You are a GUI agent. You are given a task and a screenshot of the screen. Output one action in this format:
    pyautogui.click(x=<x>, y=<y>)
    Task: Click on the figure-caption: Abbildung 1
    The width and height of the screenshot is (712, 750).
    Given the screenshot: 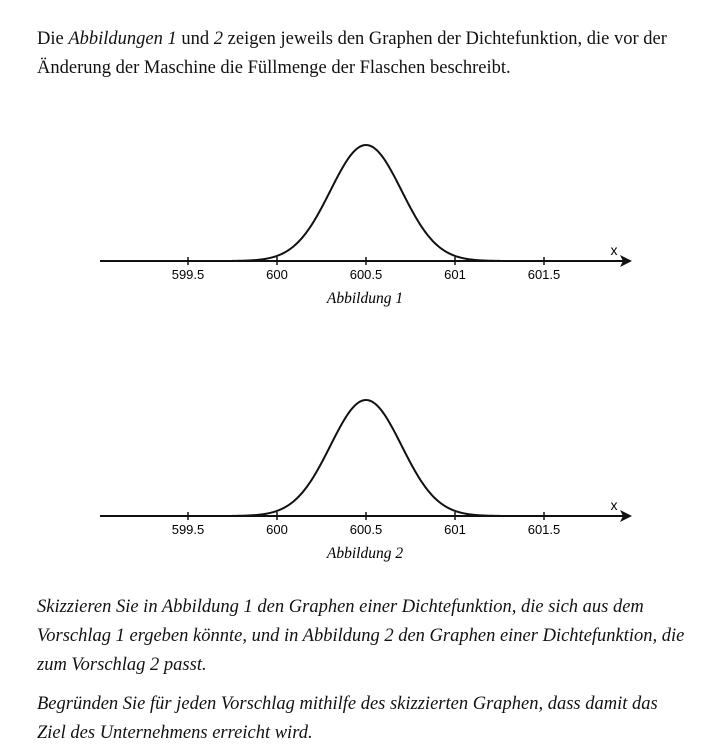 What is the action you would take?
    pyautogui.click(x=364, y=298)
    